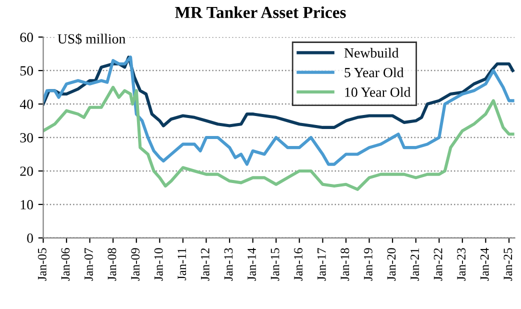  What do you see at coordinates (414, 264) in the screenshot?
I see `x-tick-label: Jan-21` at bounding box center [414, 264].